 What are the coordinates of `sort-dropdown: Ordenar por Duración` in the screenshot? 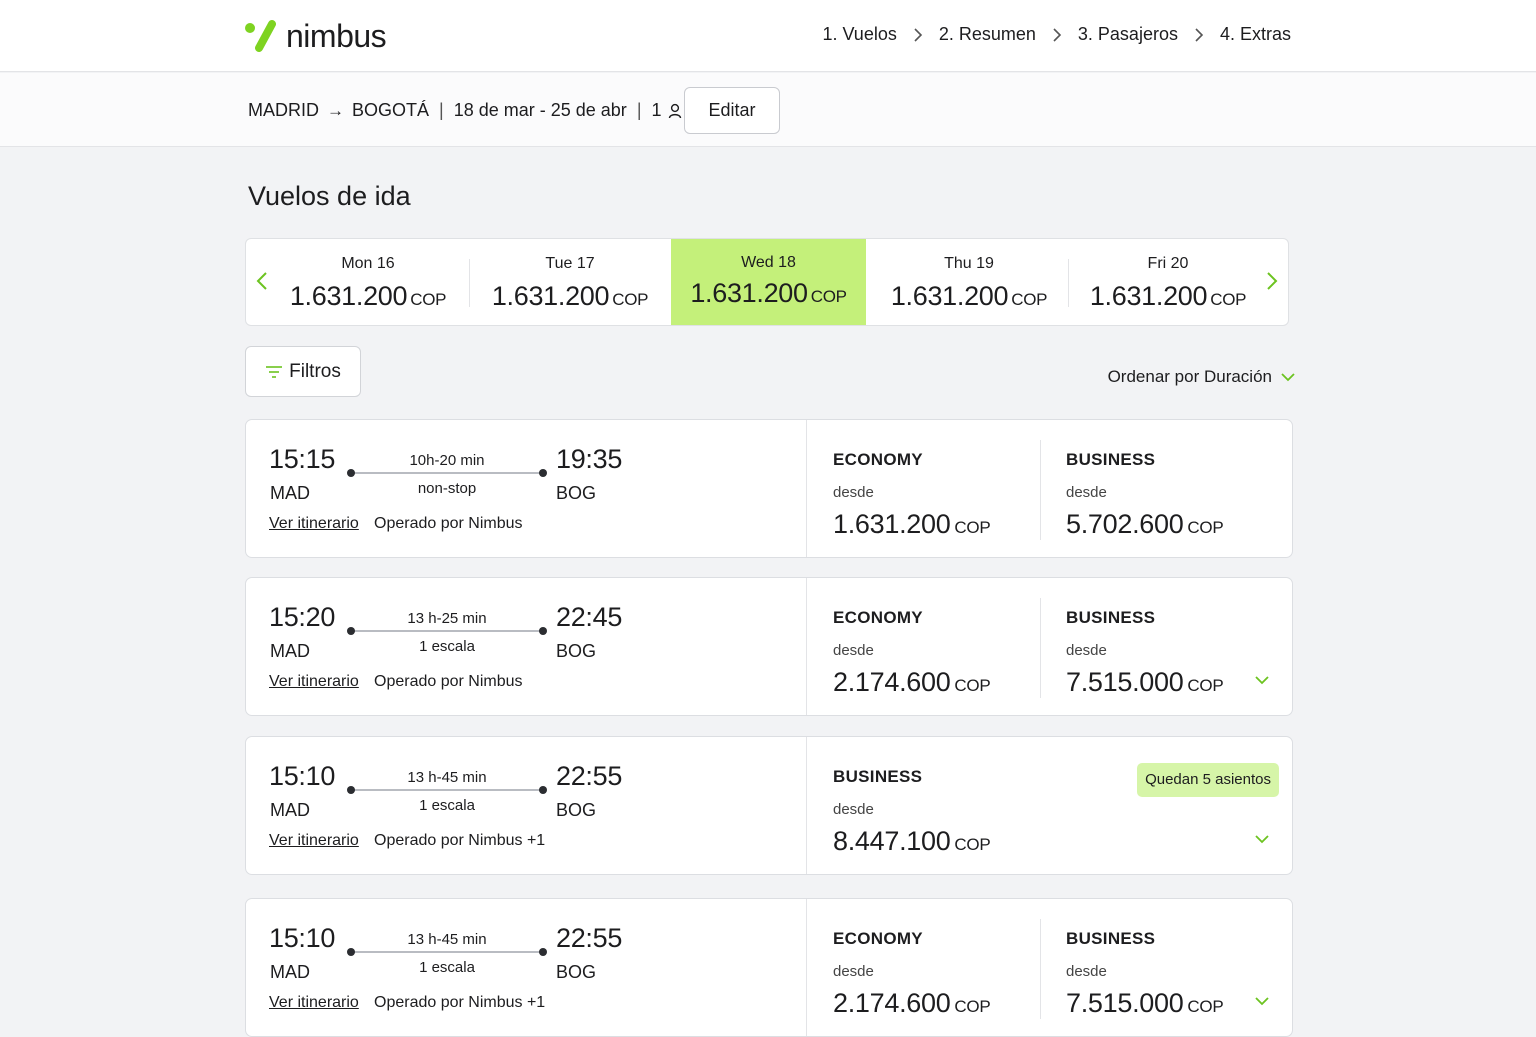 It's located at (1202, 377).